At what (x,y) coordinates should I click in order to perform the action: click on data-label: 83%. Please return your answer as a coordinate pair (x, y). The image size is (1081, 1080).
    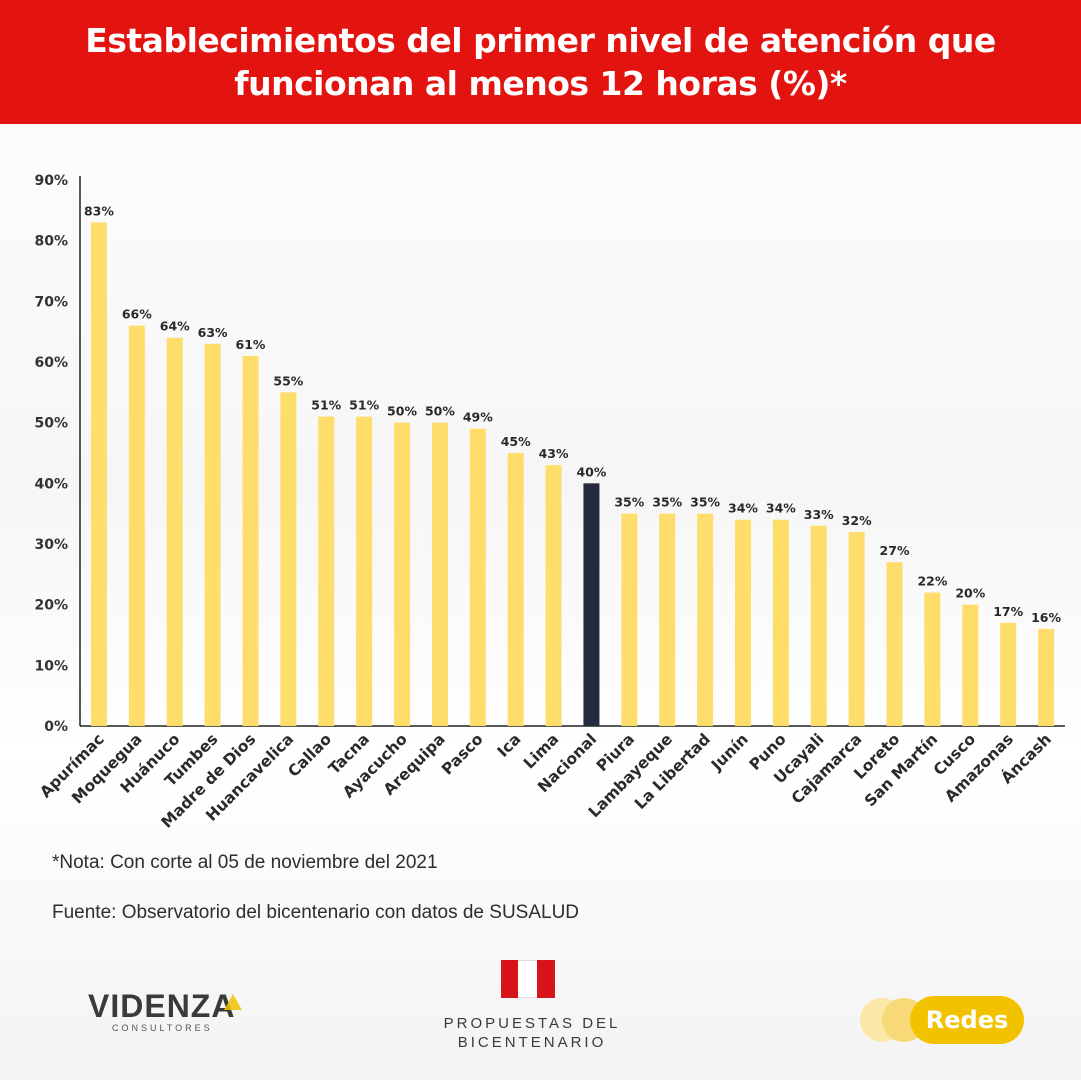
    Looking at the image, I should click on (99, 210).